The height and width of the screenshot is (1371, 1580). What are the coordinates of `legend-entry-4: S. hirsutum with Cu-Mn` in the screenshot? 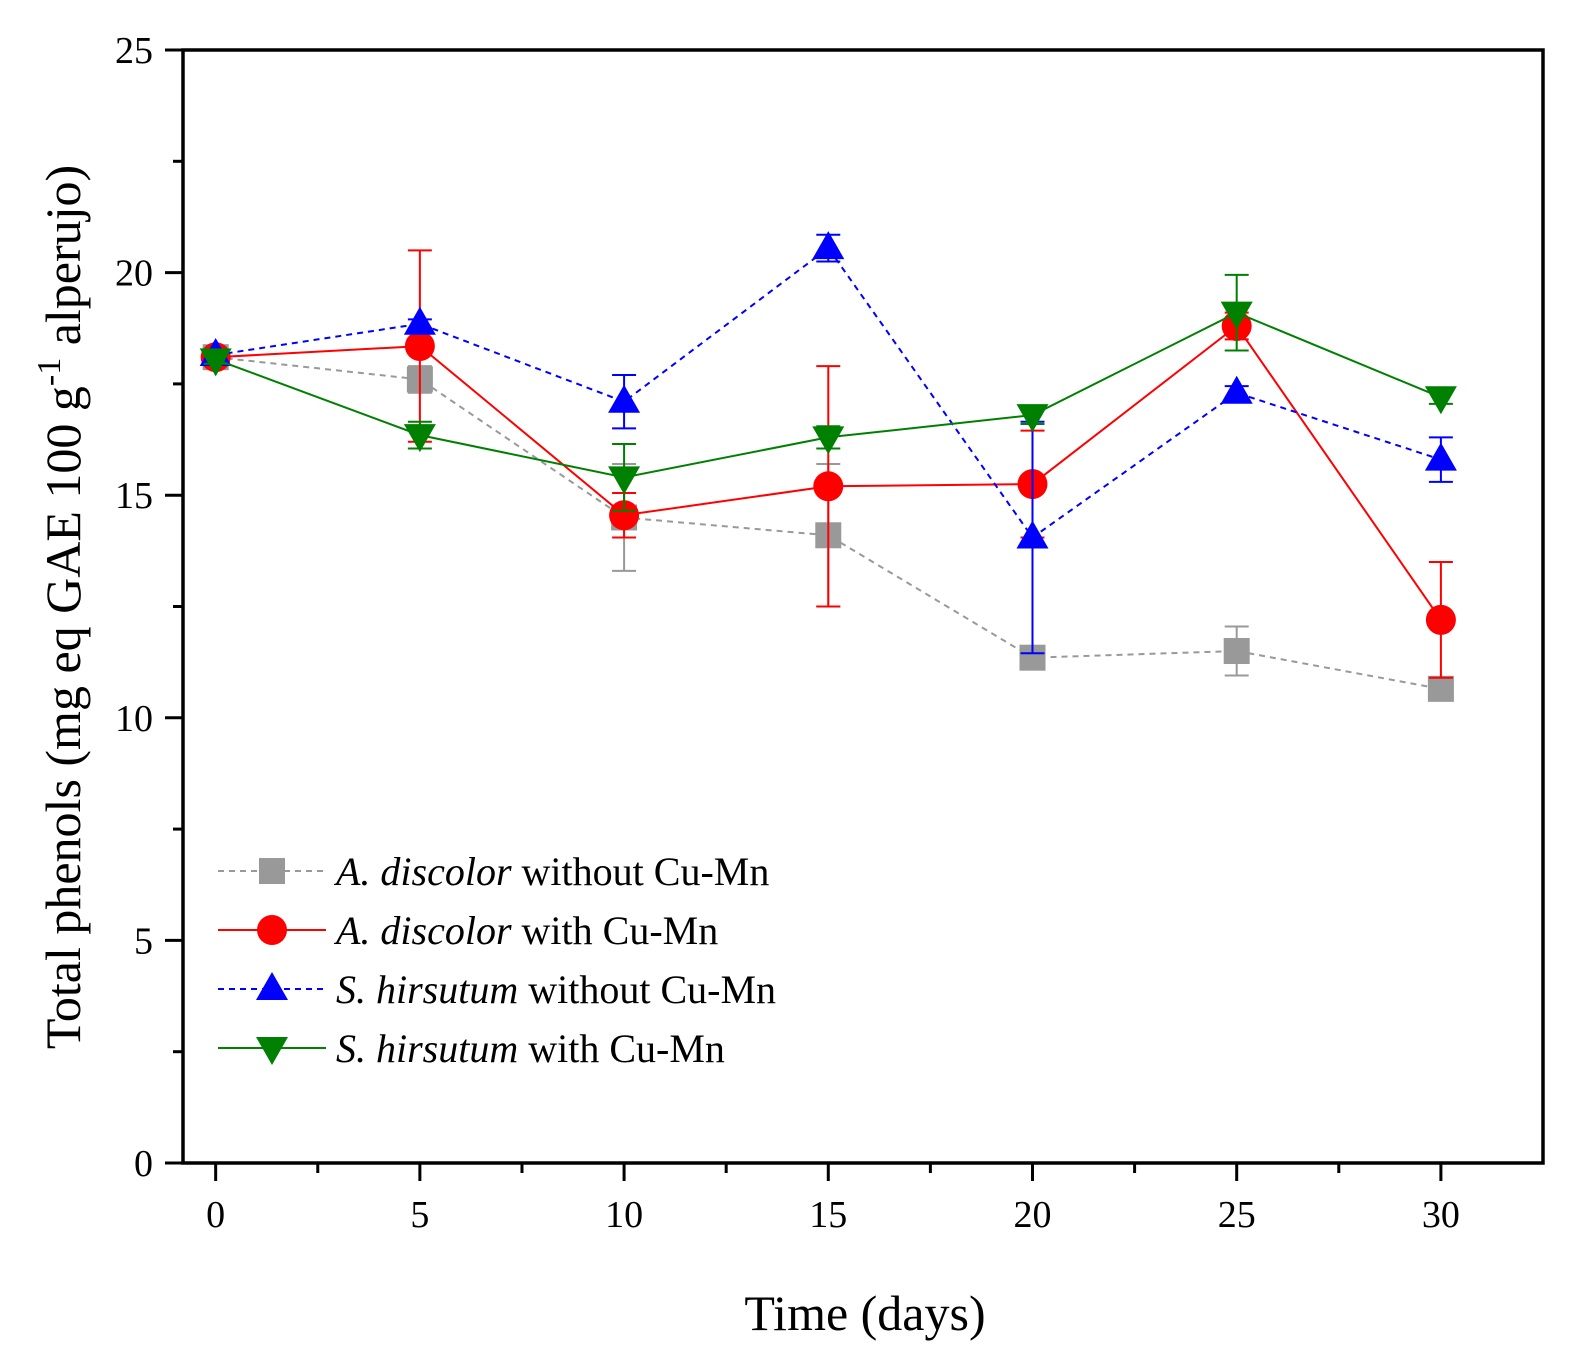 It's located at (471, 1048).